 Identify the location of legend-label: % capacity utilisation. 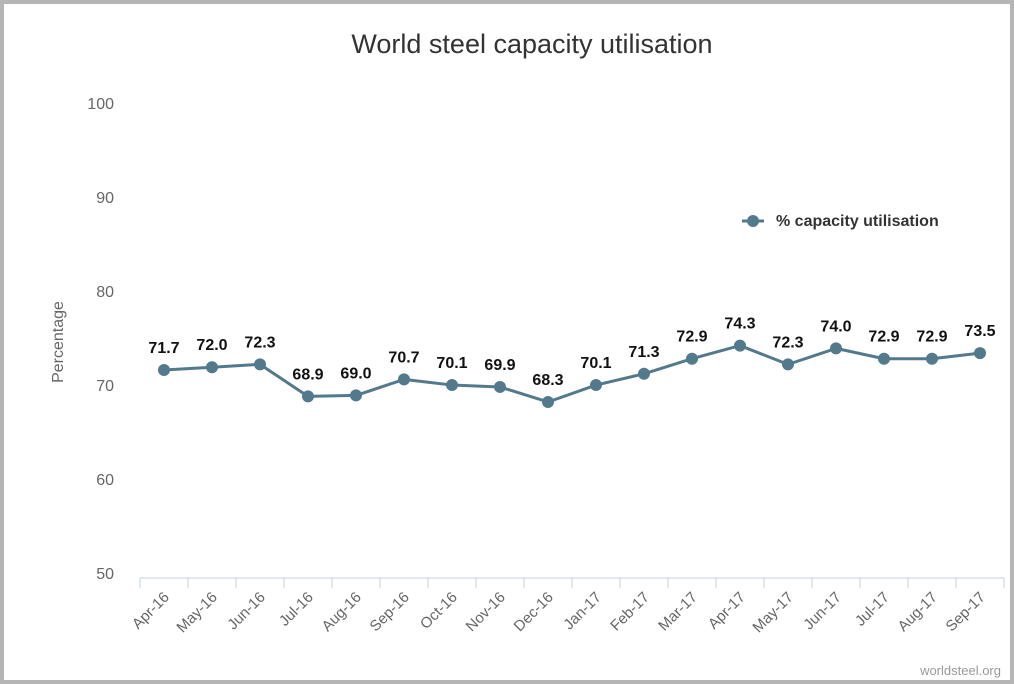
(857, 221).